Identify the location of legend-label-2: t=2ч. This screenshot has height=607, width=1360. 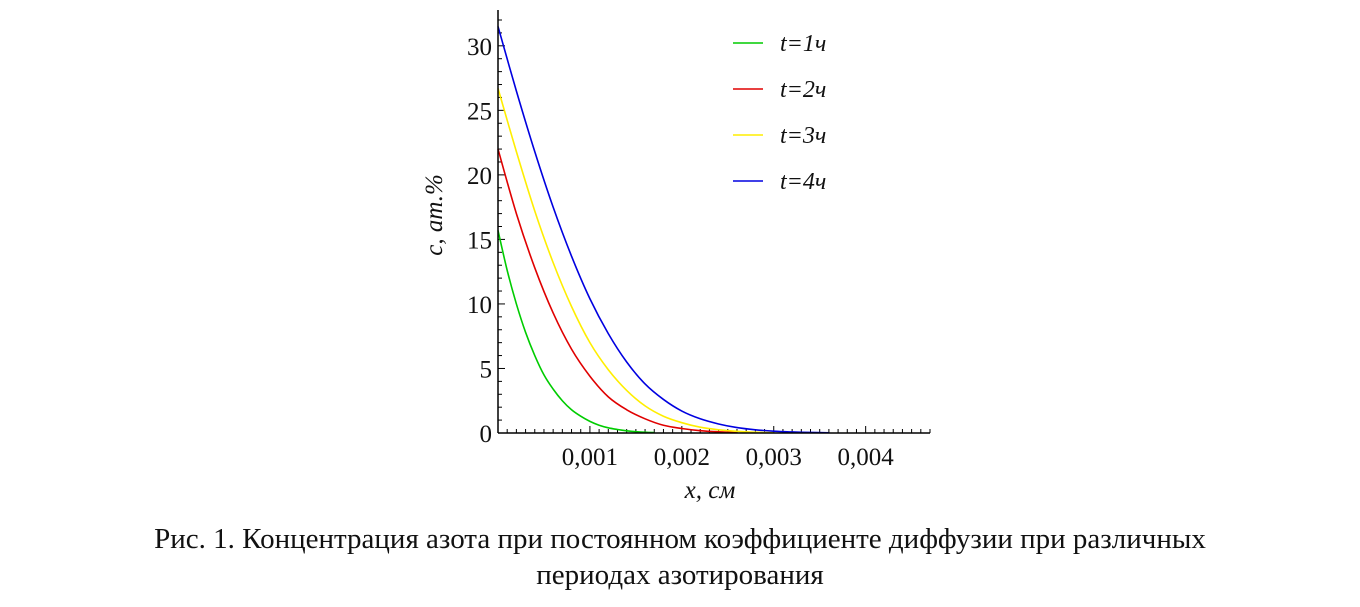
(803, 90).